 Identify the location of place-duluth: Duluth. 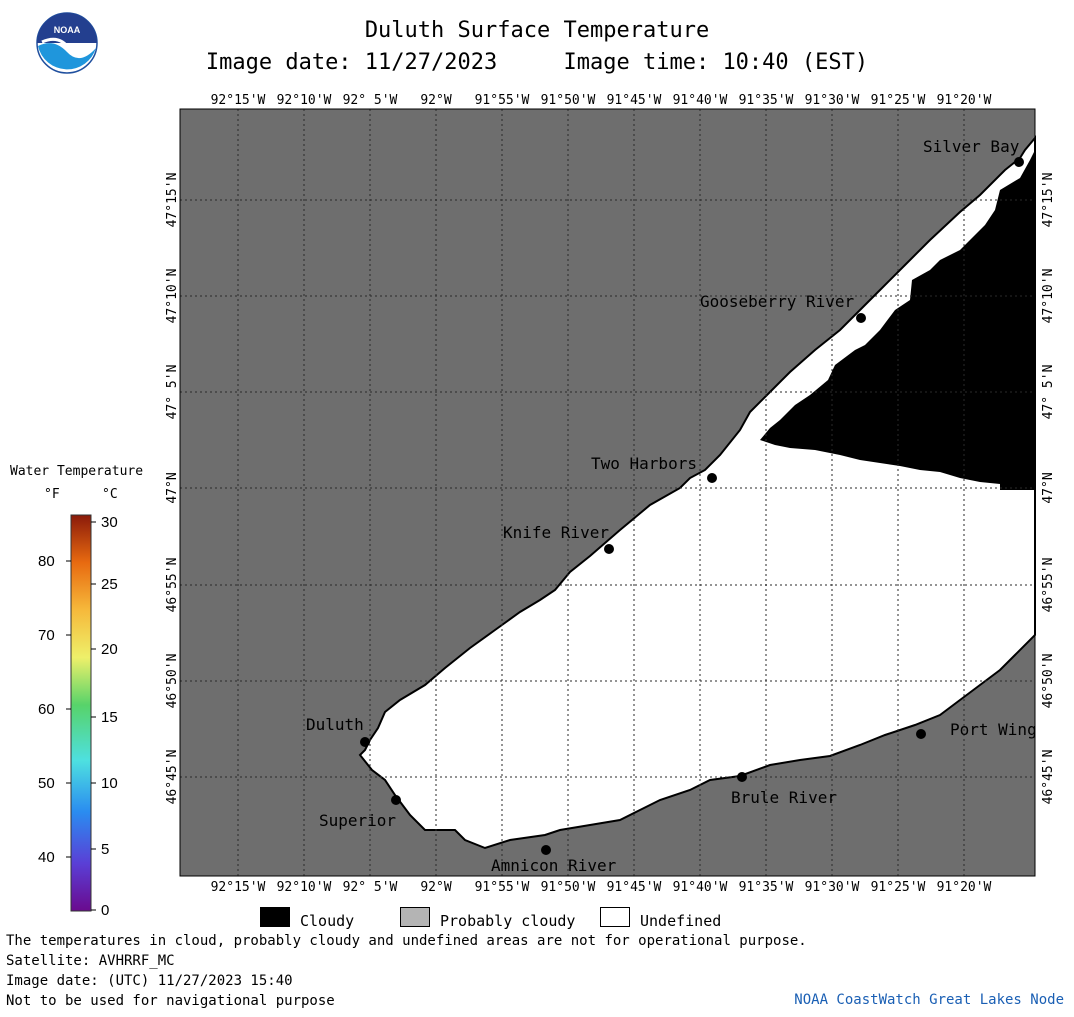
(338, 731).